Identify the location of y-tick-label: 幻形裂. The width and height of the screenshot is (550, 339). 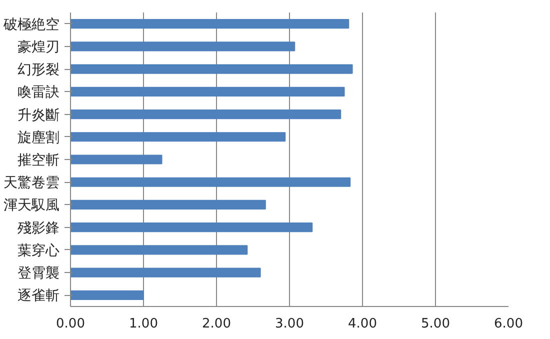
(39, 69).